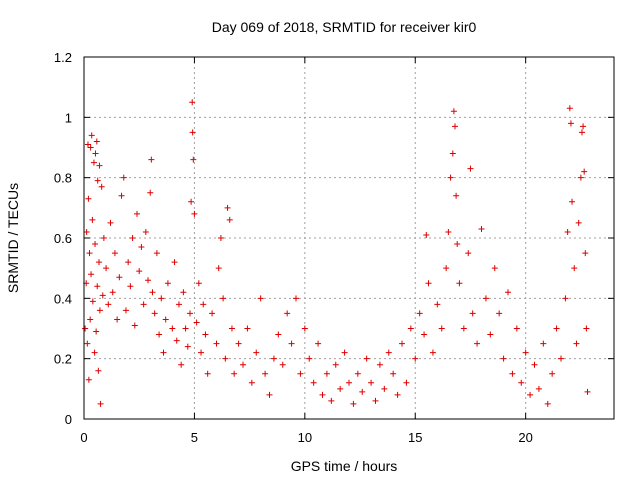  Describe the element at coordinates (68, 117) in the screenshot. I see `y-tick-label: 1` at that location.